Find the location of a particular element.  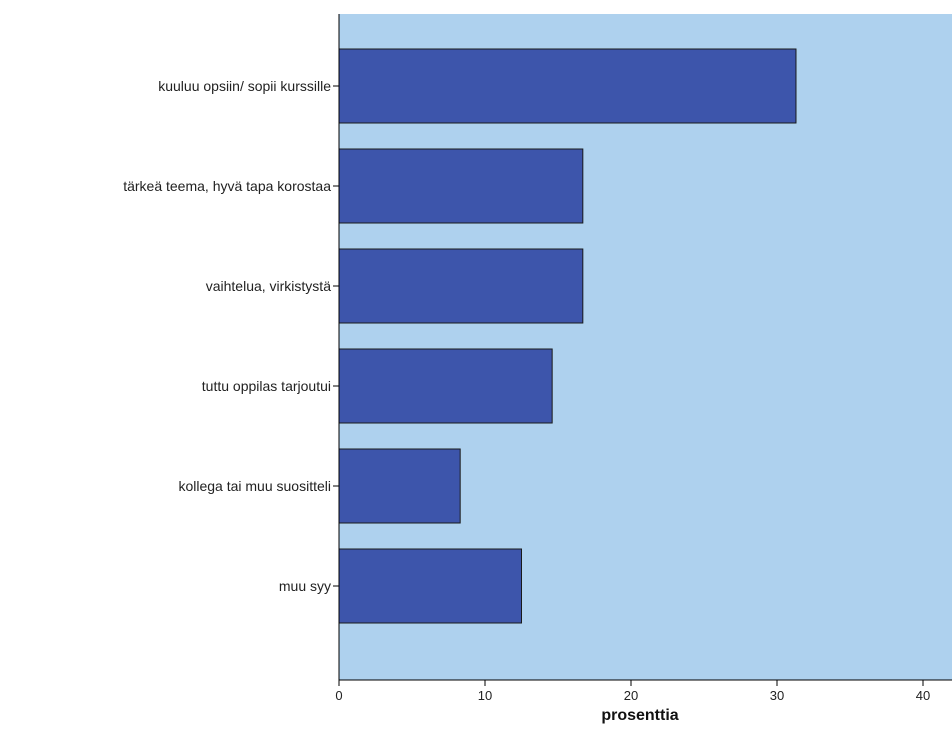

category-label: vaihtelua, virkistystä is located at coordinates (268, 286).